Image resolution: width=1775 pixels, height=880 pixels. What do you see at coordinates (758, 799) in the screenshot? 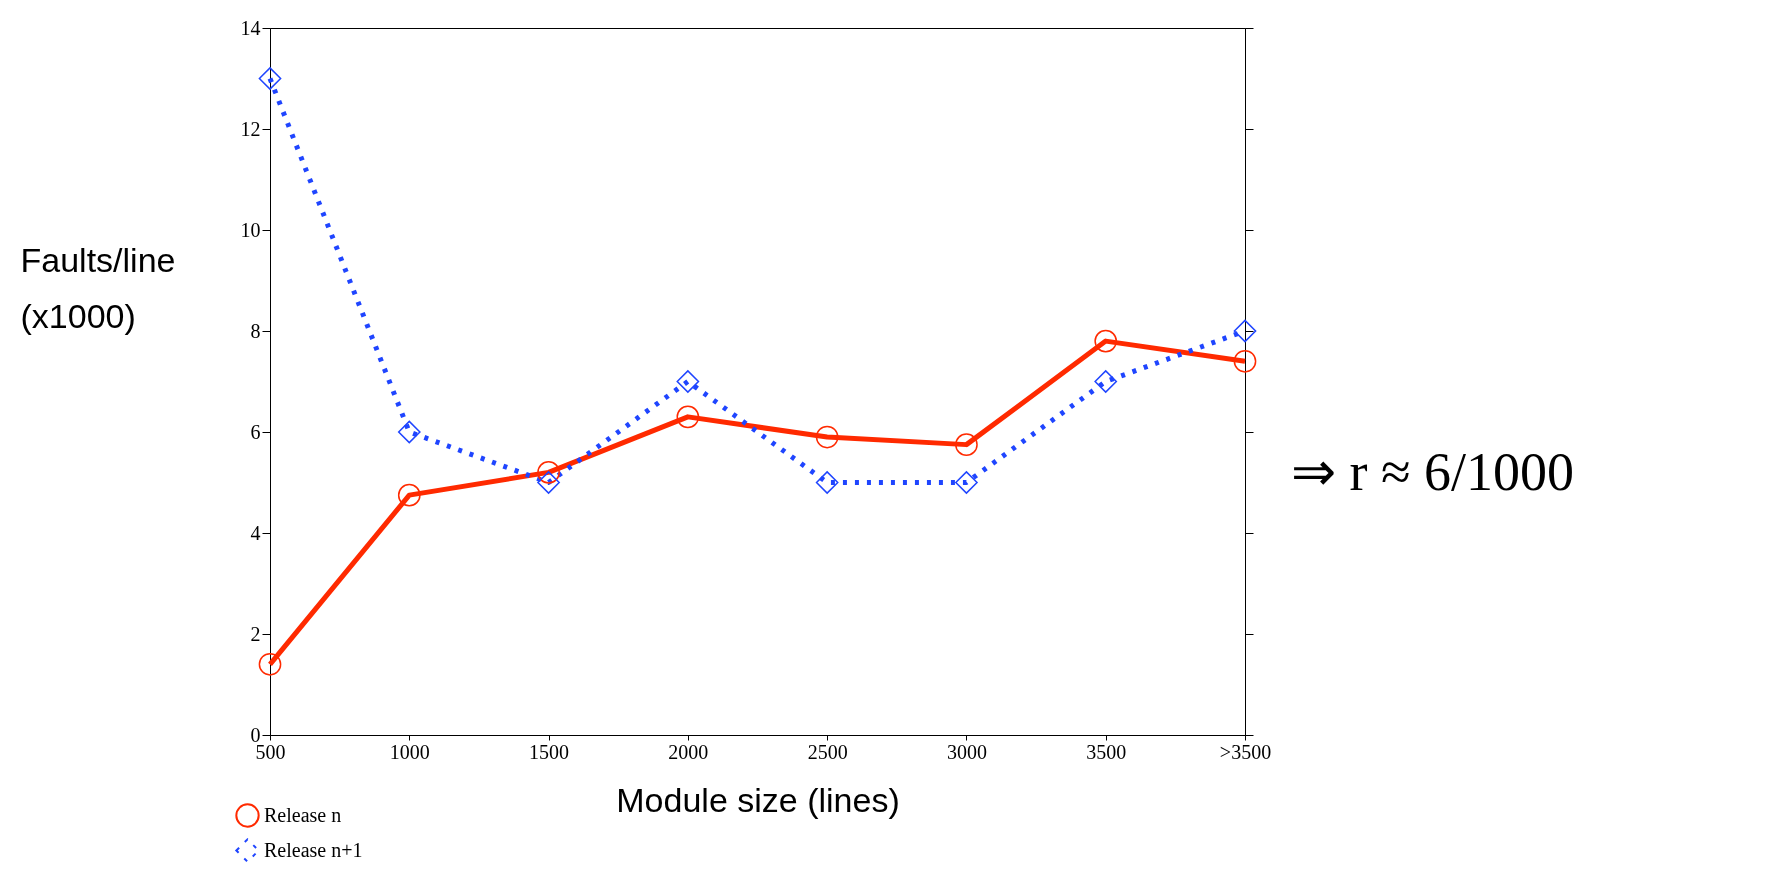
I see `x-axis-title: Module size (lines)` at bounding box center [758, 799].